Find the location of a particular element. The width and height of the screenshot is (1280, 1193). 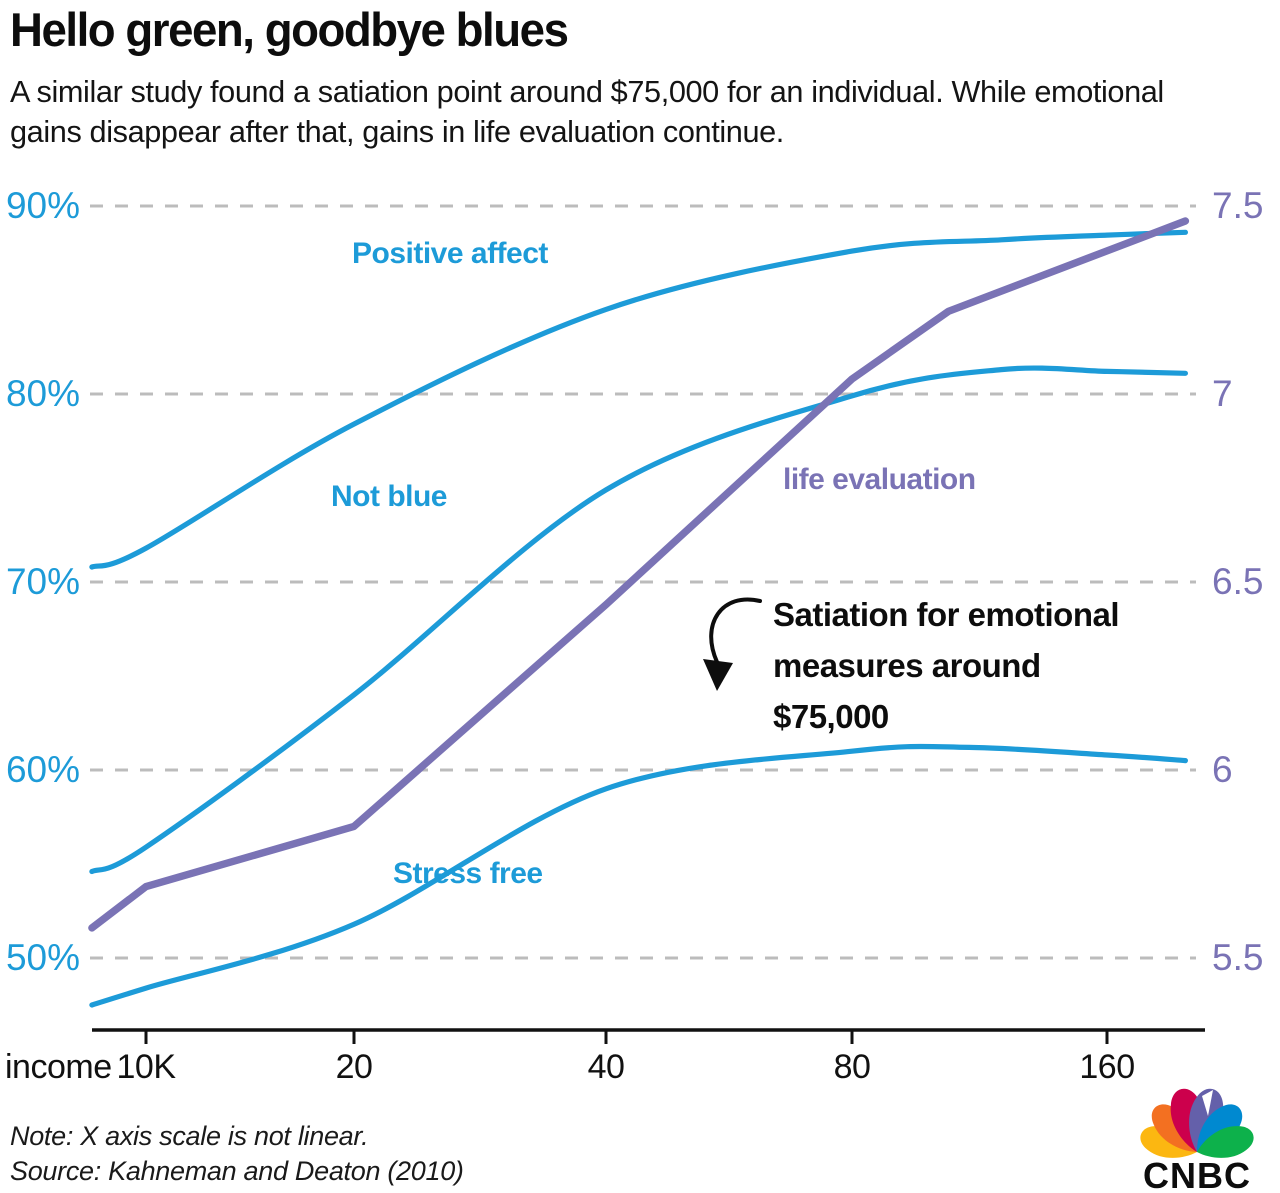

page-title: Hello green, goodbye blues is located at coordinates (289, 29).